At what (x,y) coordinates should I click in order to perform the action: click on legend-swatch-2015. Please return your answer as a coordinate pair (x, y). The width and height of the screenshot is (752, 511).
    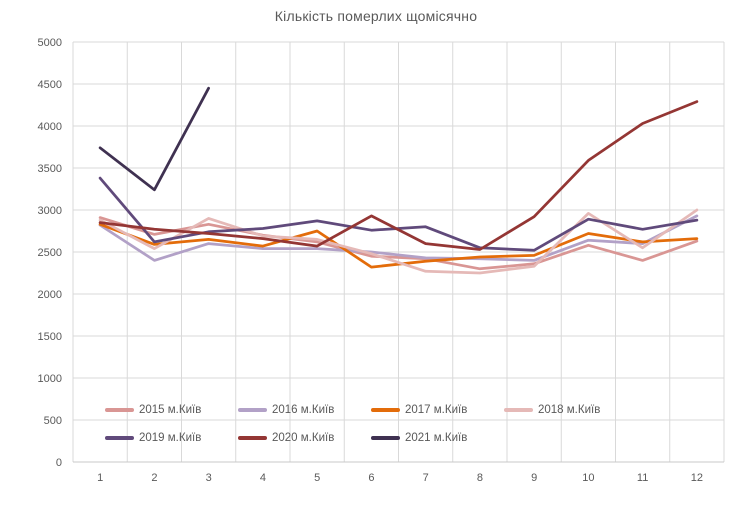
    Looking at the image, I should click on (119, 410).